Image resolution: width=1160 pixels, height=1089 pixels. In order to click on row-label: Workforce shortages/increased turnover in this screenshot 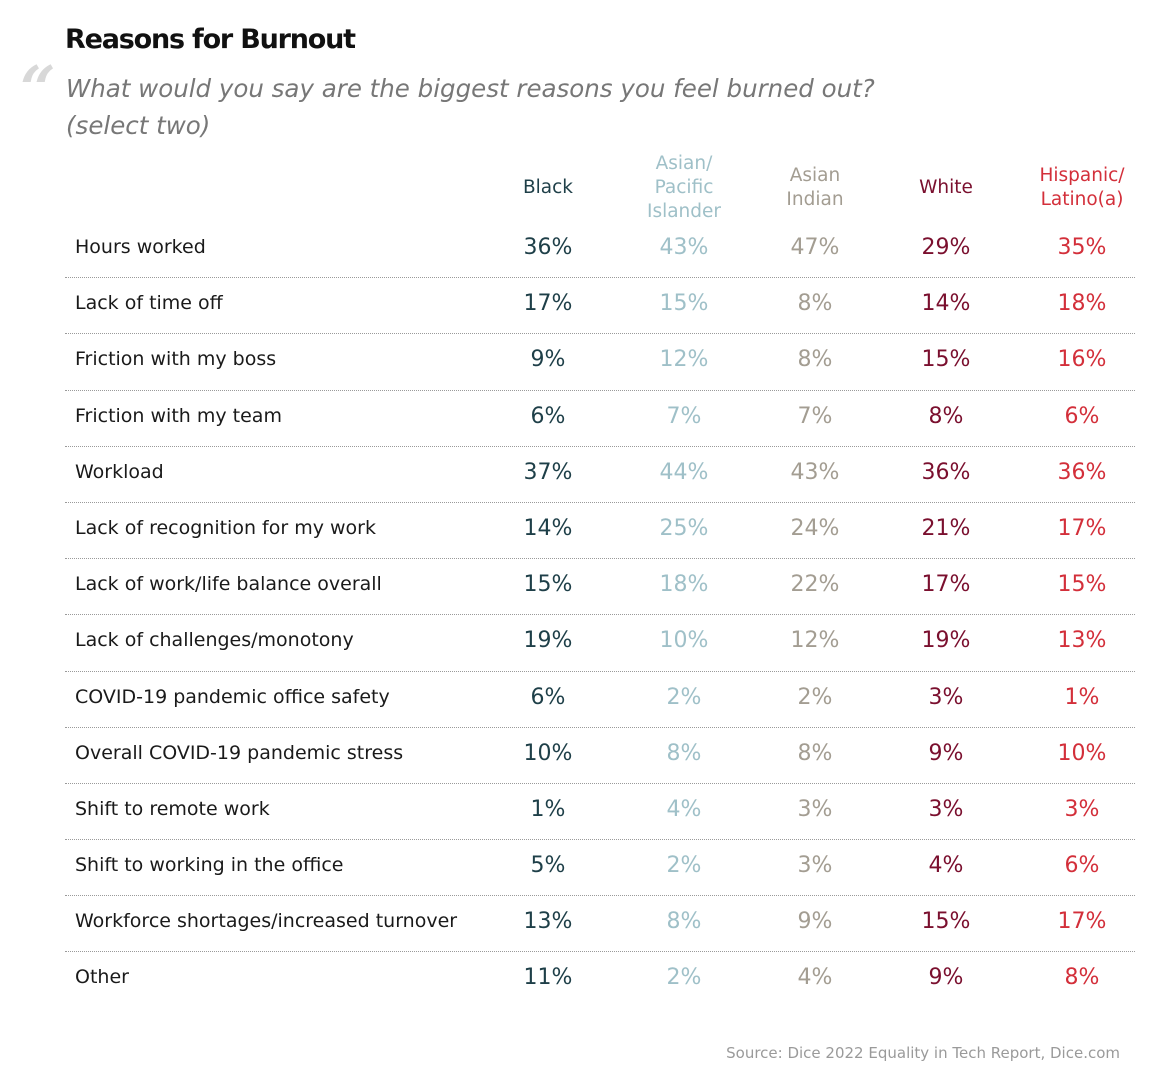, I will do `click(266, 921)`.